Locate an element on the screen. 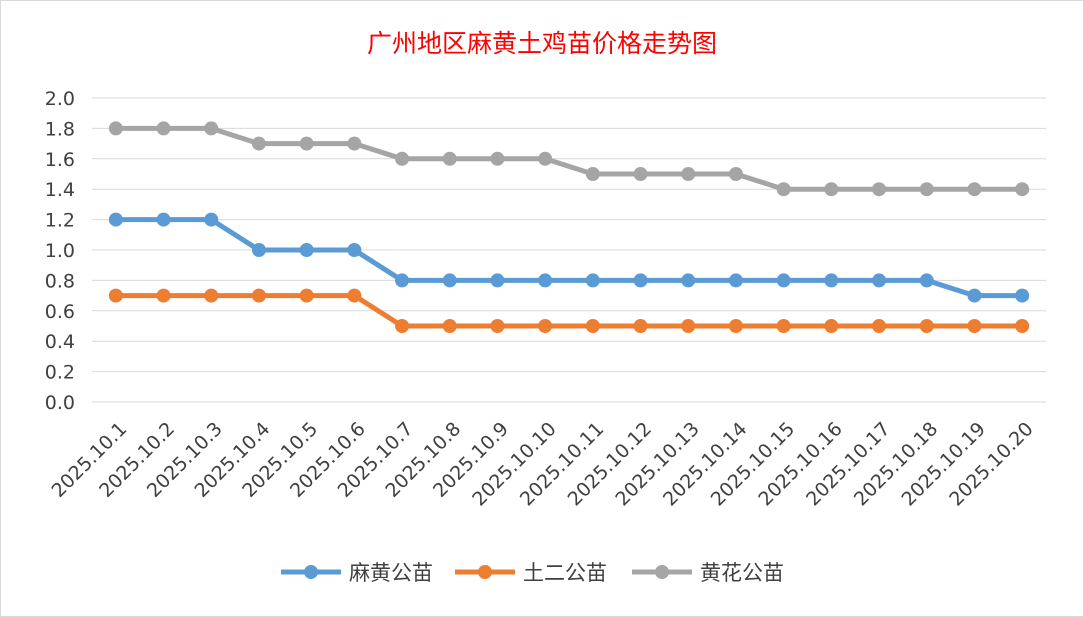 This screenshot has width=1084, height=617. y-tick-label: 0.6 is located at coordinates (60, 312).